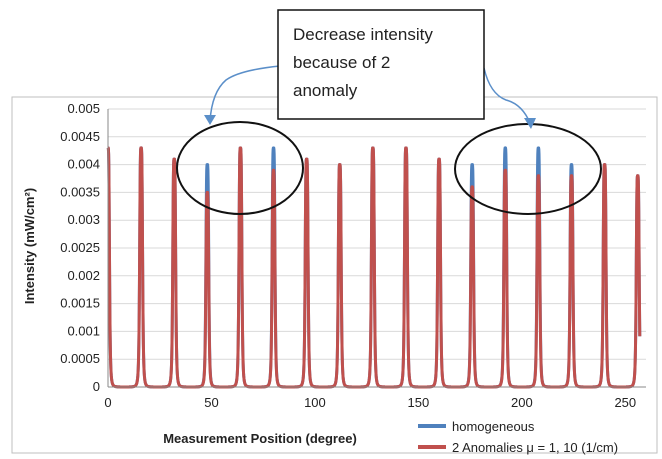 This screenshot has height=459, width=662. What do you see at coordinates (518, 437) in the screenshot?
I see `legend: homogeneous 2 Anomalies μ = 1, 10 (1/cm)` at bounding box center [518, 437].